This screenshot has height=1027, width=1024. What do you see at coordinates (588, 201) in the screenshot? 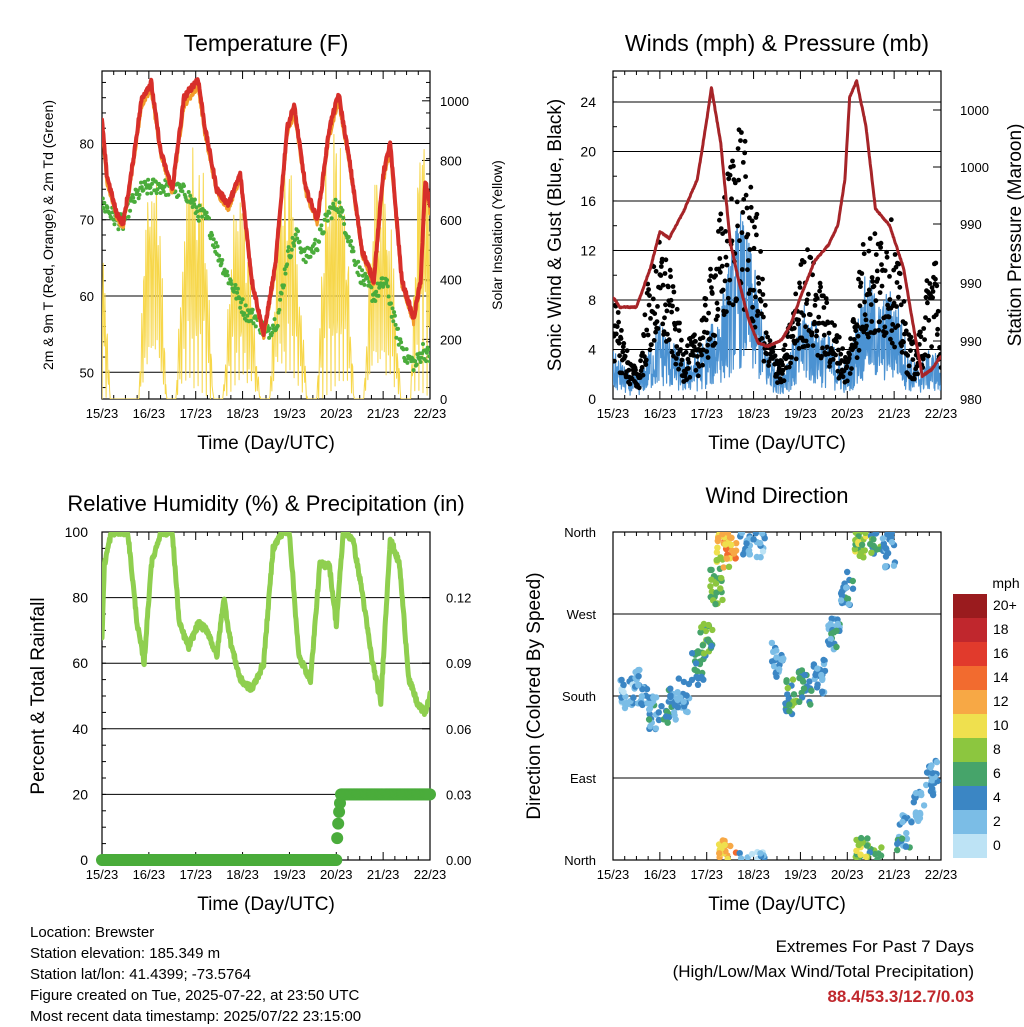
I see `y-tick-label: 16` at bounding box center [588, 201].